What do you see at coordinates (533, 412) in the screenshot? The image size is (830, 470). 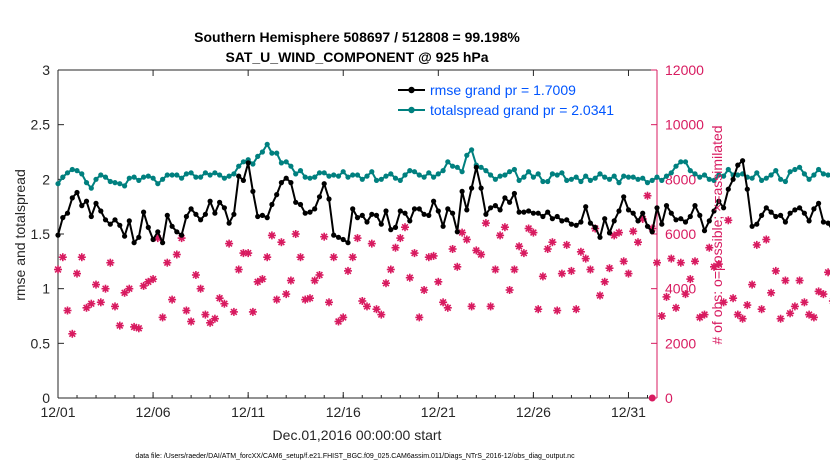 I see `x-tick-label: 12/26` at bounding box center [533, 412].